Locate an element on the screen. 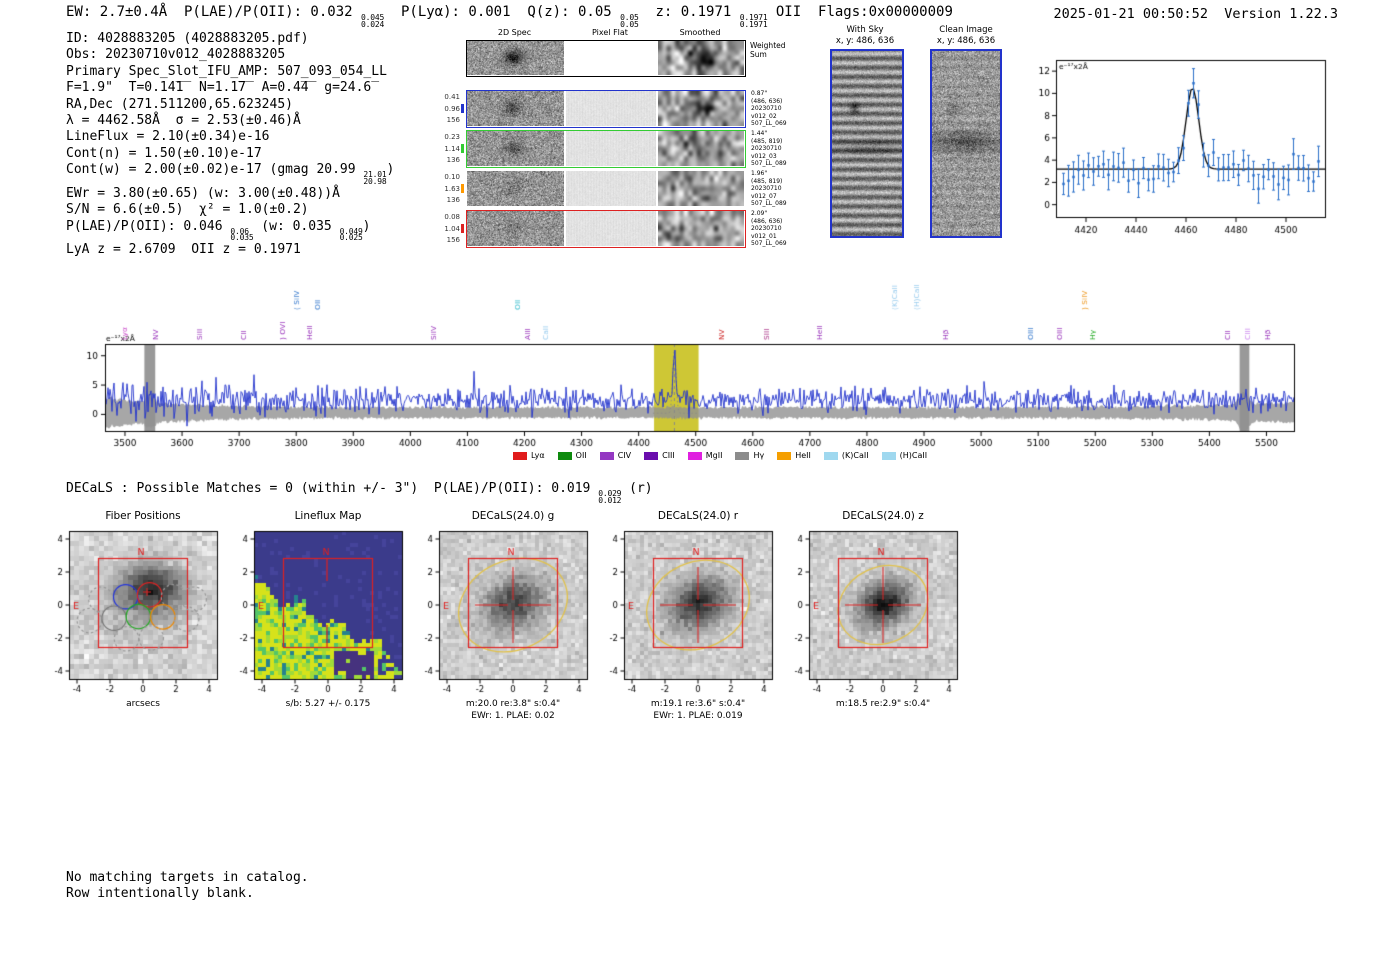  spec2d-col-title: 2D Spec is located at coordinates (514, 32).